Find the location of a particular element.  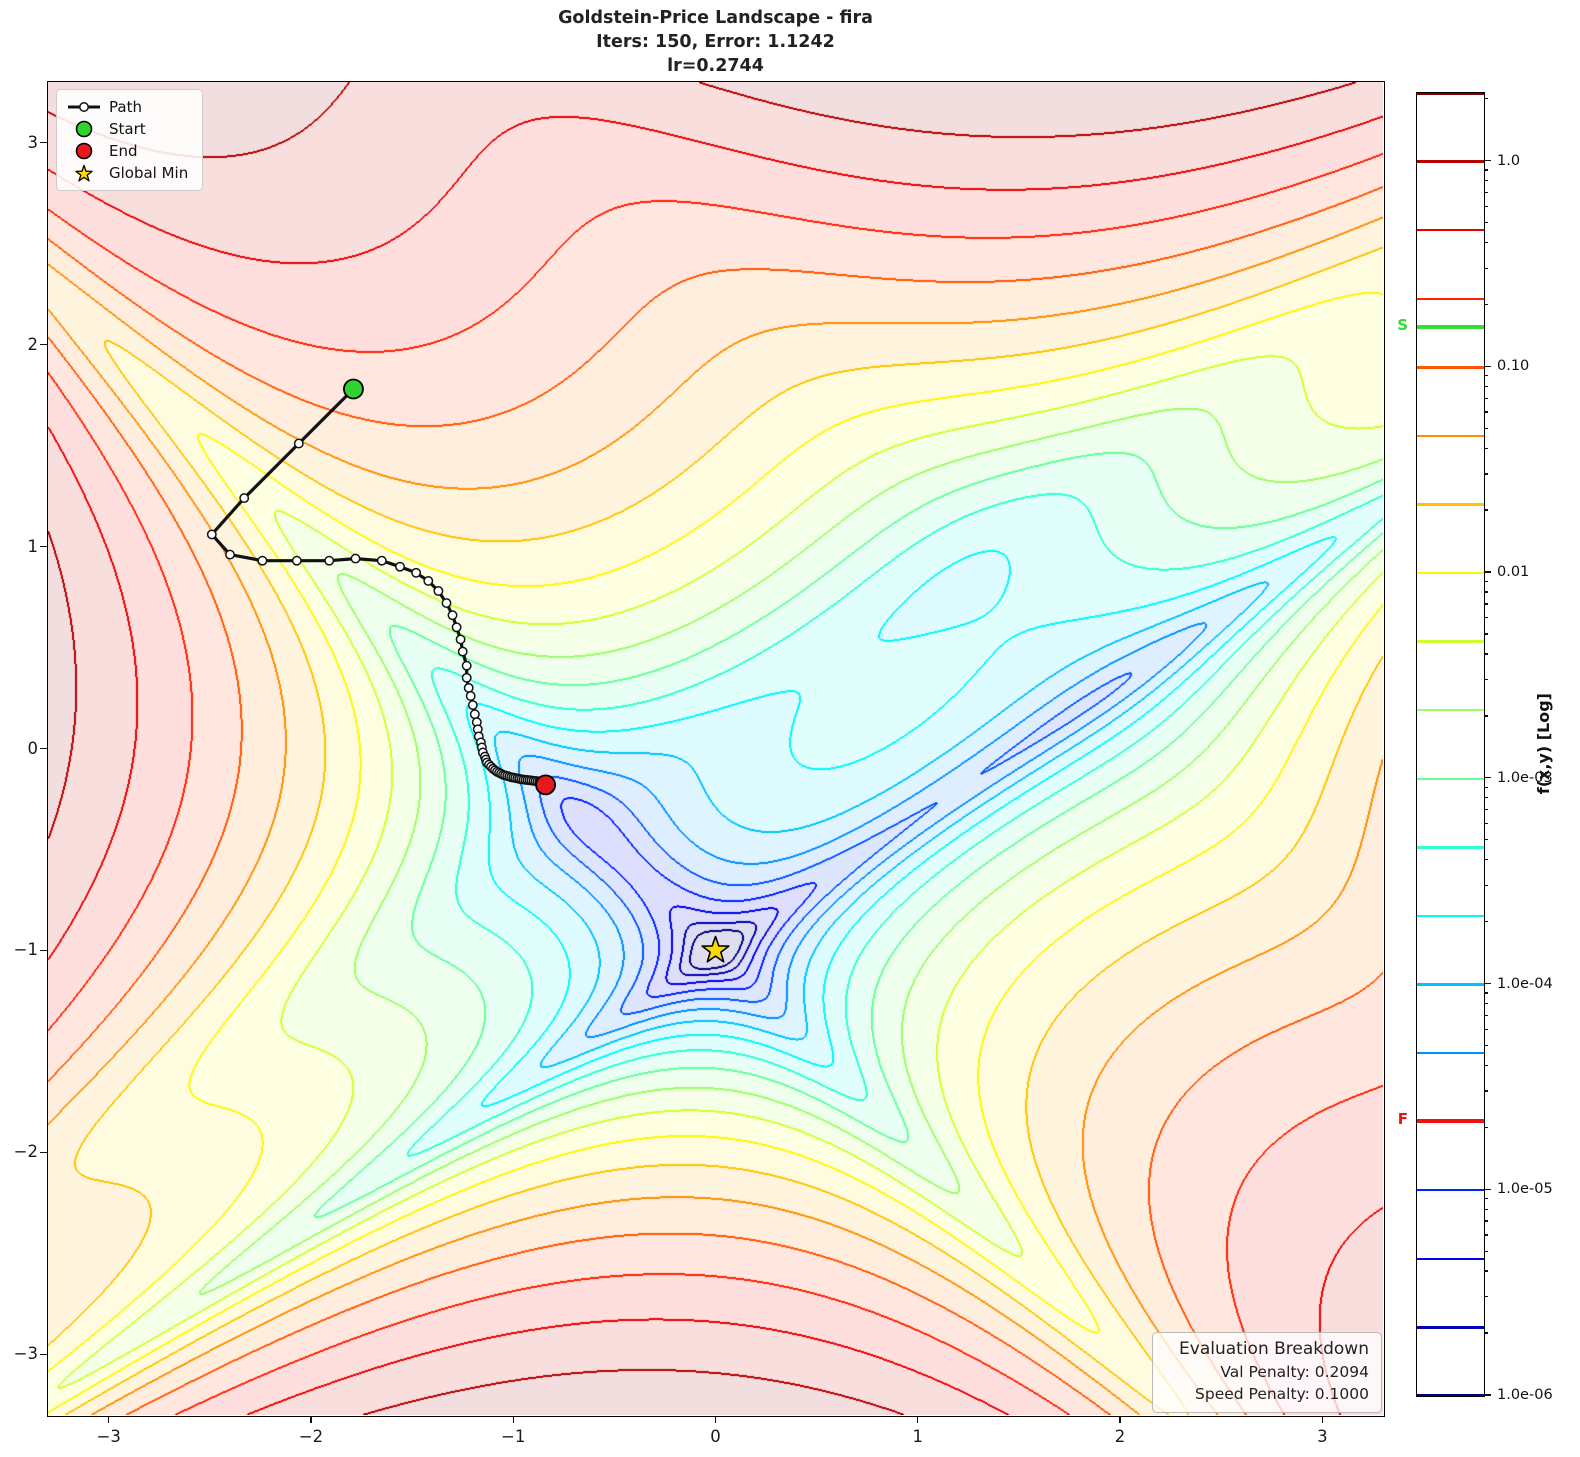

legend-item-path: Path is located at coordinates (126, 107).